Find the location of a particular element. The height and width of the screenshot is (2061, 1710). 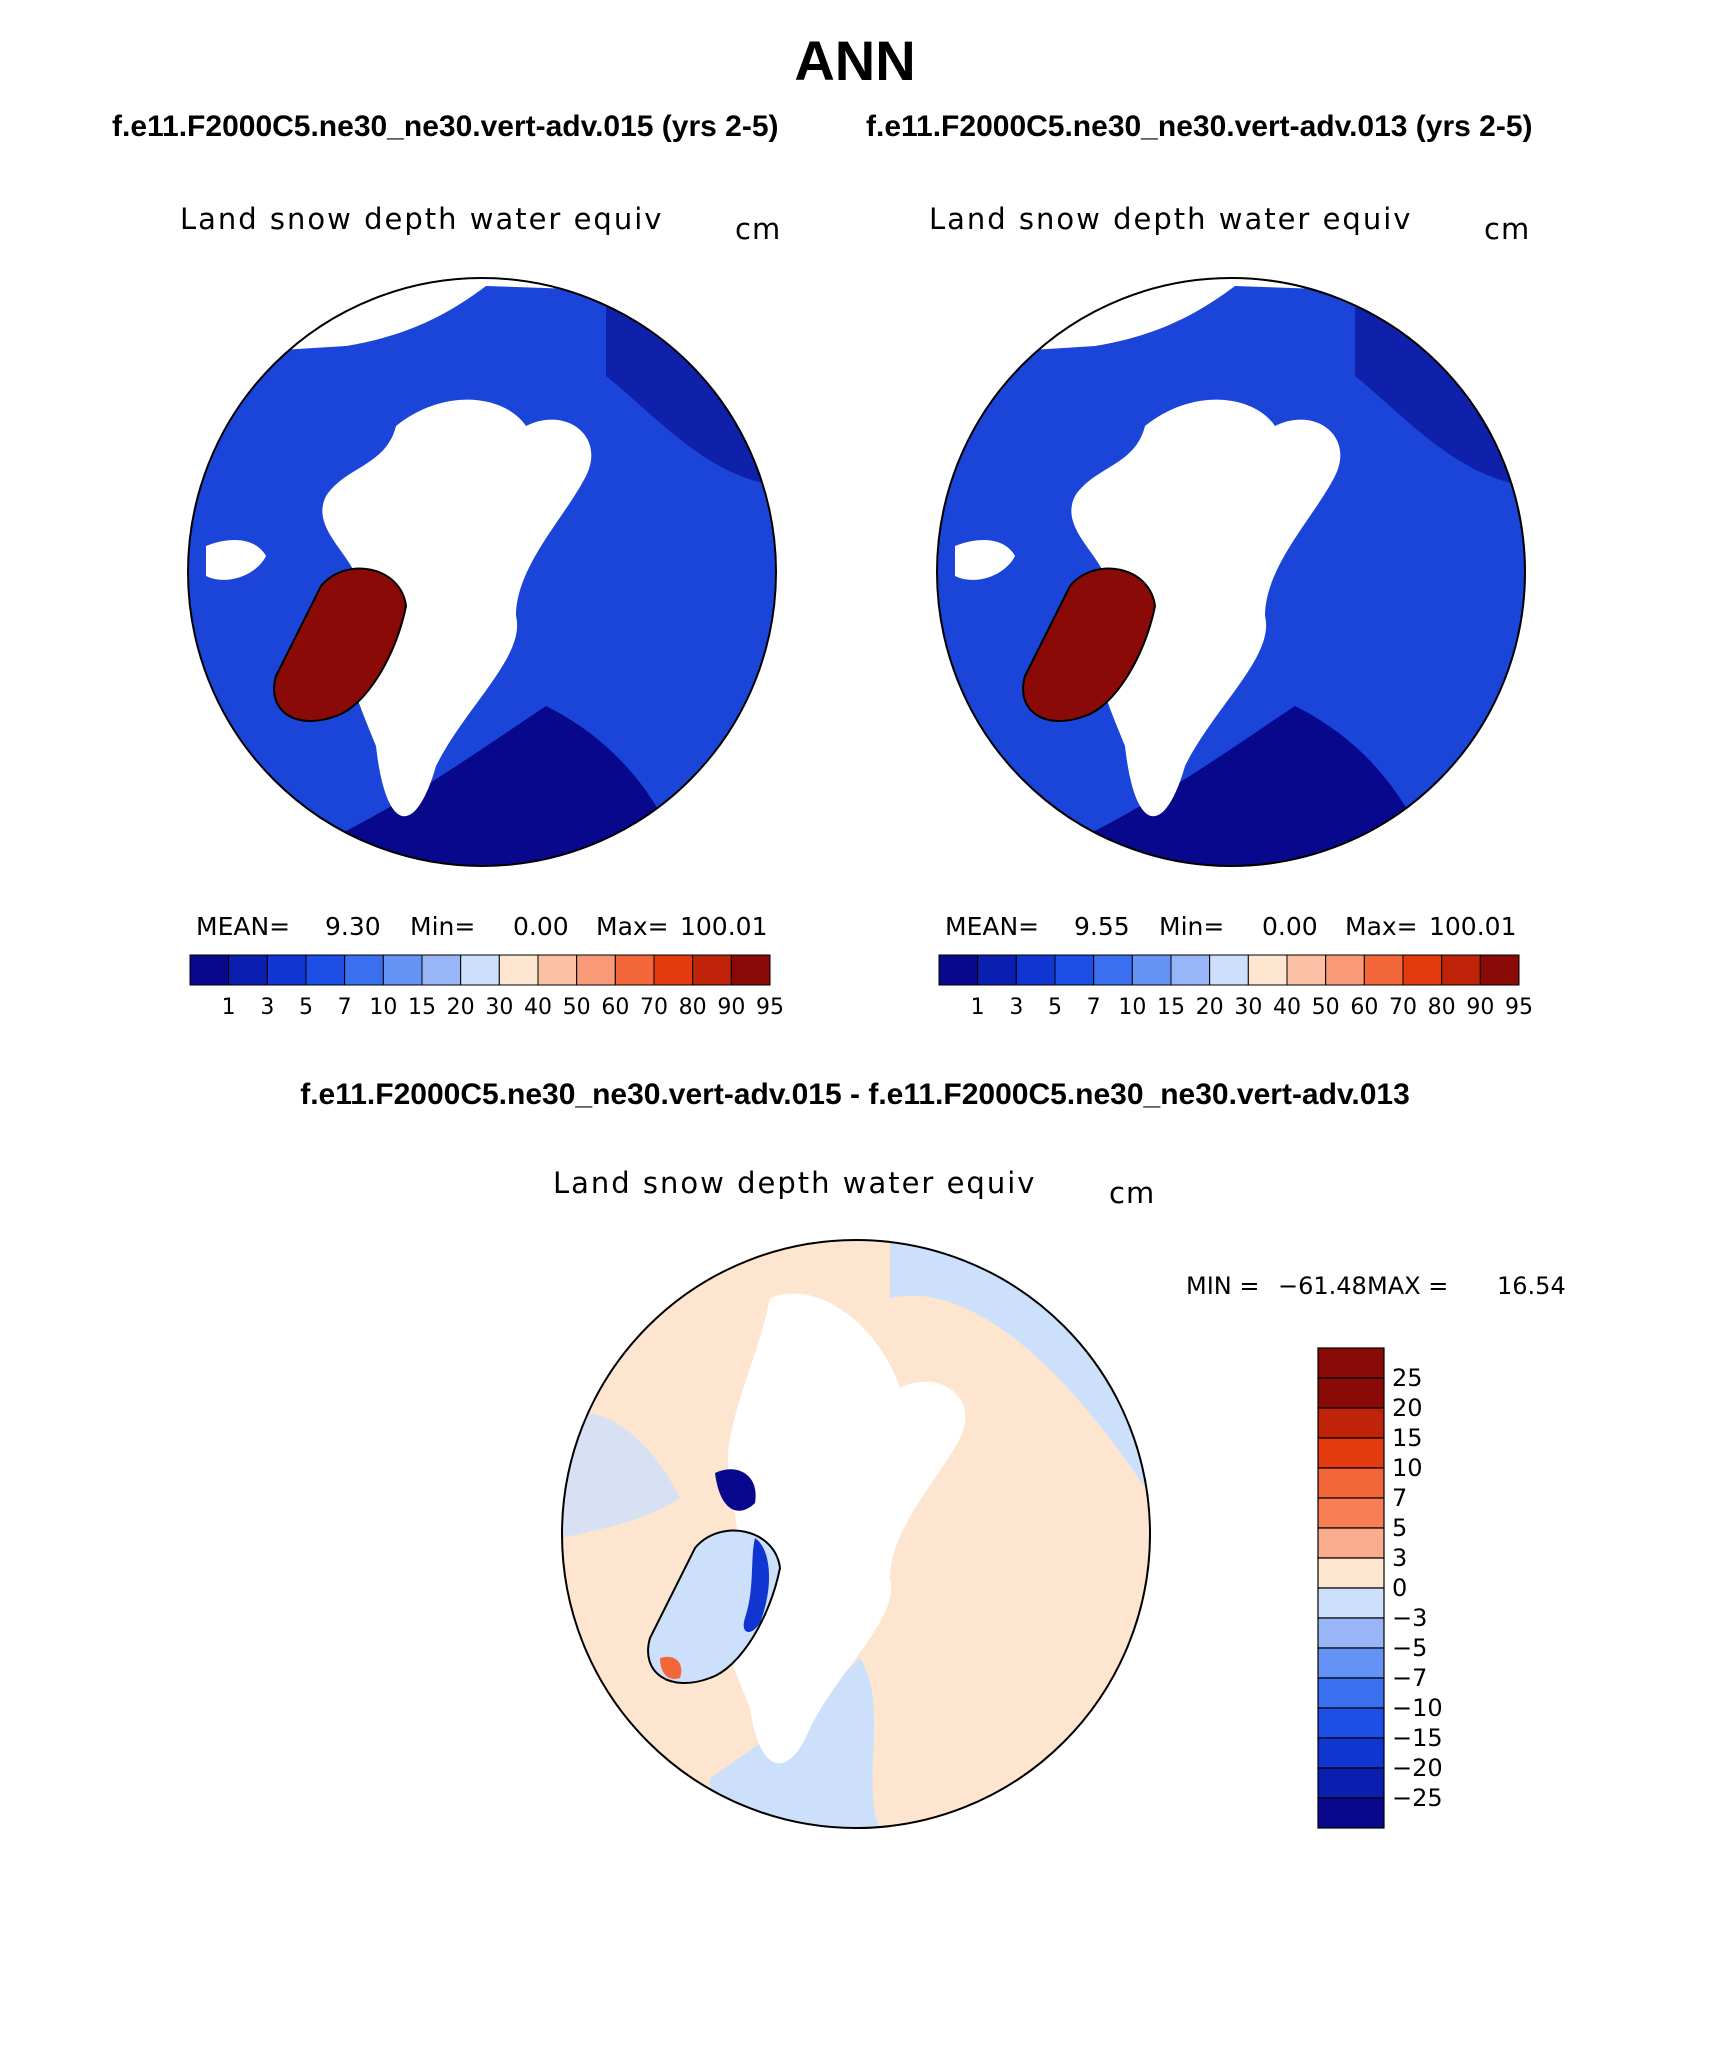

colorbar-tick-label: −3 is located at coordinates (1410, 1618).